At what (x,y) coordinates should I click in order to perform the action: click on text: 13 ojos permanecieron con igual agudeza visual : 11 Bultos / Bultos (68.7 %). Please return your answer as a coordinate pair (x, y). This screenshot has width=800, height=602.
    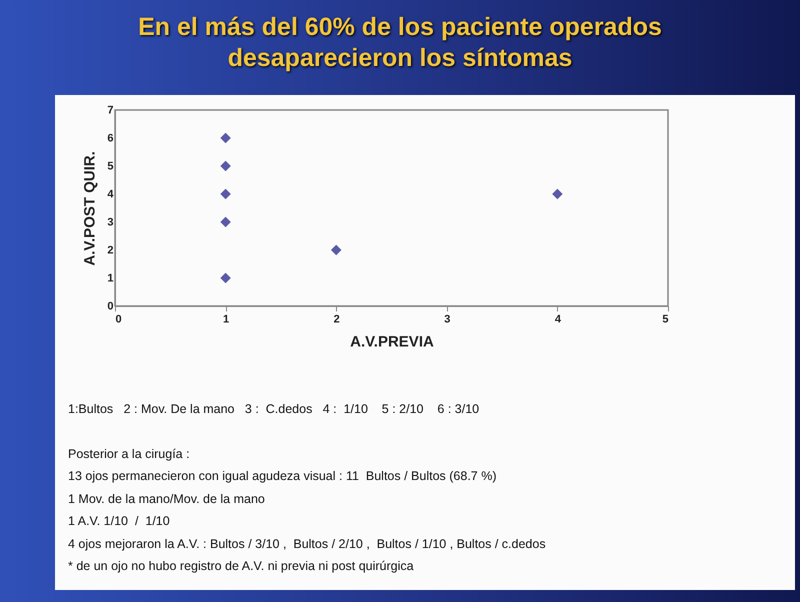
    Looking at the image, I should click on (283, 476).